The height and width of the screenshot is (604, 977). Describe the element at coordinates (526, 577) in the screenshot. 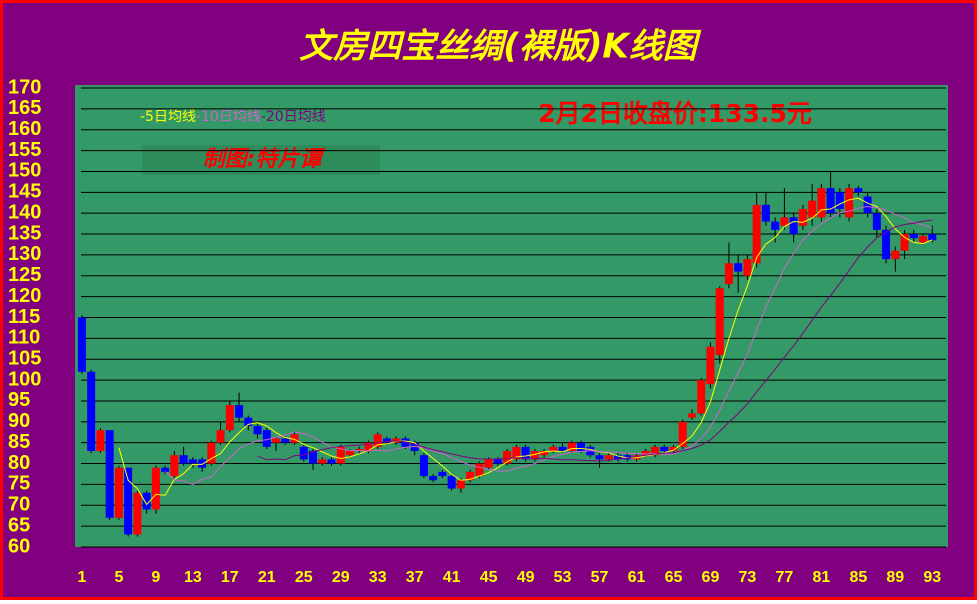

I see `x-tick-label: 49` at that location.